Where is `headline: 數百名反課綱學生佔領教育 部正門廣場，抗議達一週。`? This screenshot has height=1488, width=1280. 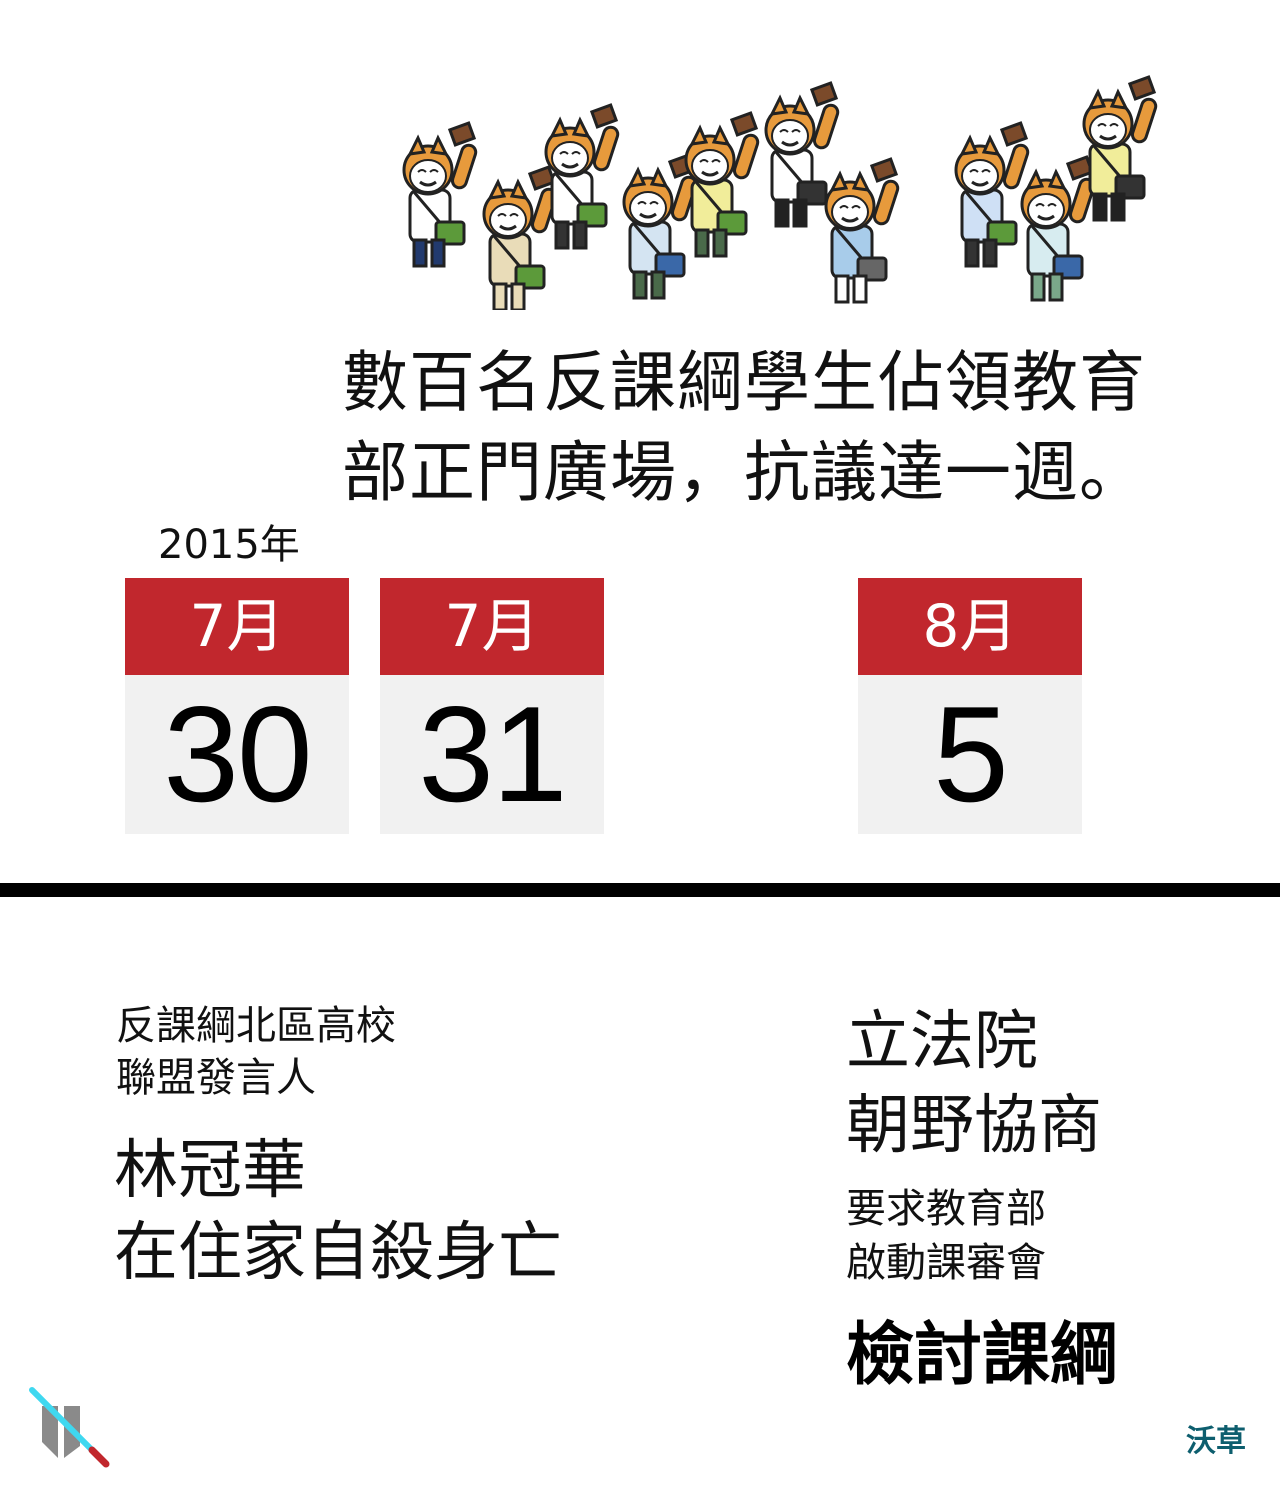
headline: 數百名反課綱學生佔領教育 部正門廣場，抗議達一週。 is located at coordinates (792, 428).